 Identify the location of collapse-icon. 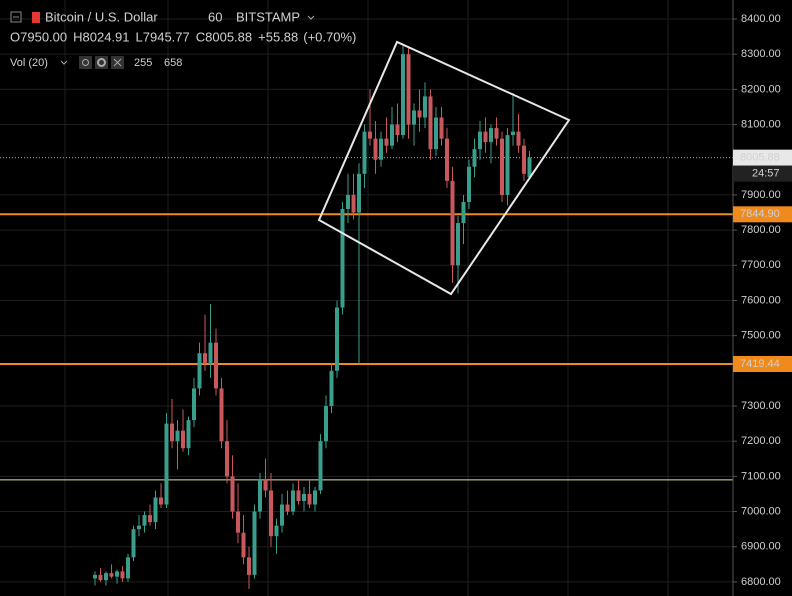
(16, 17).